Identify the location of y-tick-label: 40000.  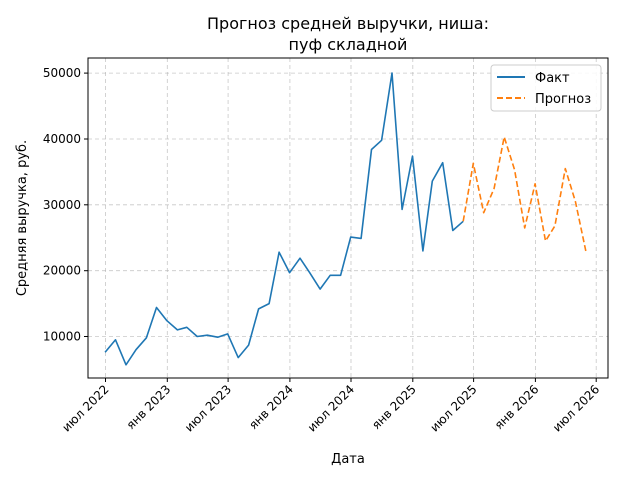
(62, 139).